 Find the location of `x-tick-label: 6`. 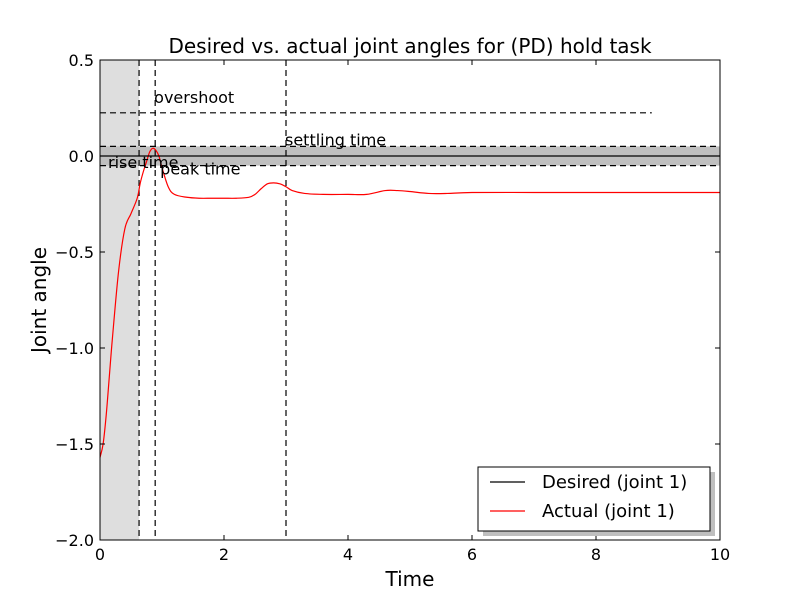

x-tick-label: 6 is located at coordinates (472, 554).